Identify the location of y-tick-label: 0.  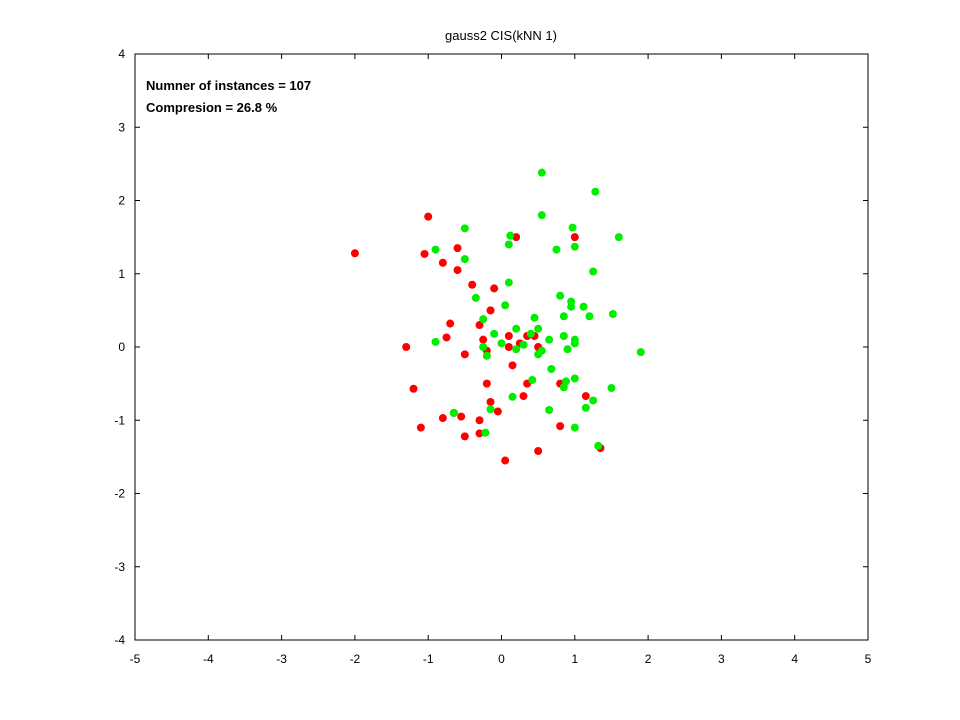
(121, 347).